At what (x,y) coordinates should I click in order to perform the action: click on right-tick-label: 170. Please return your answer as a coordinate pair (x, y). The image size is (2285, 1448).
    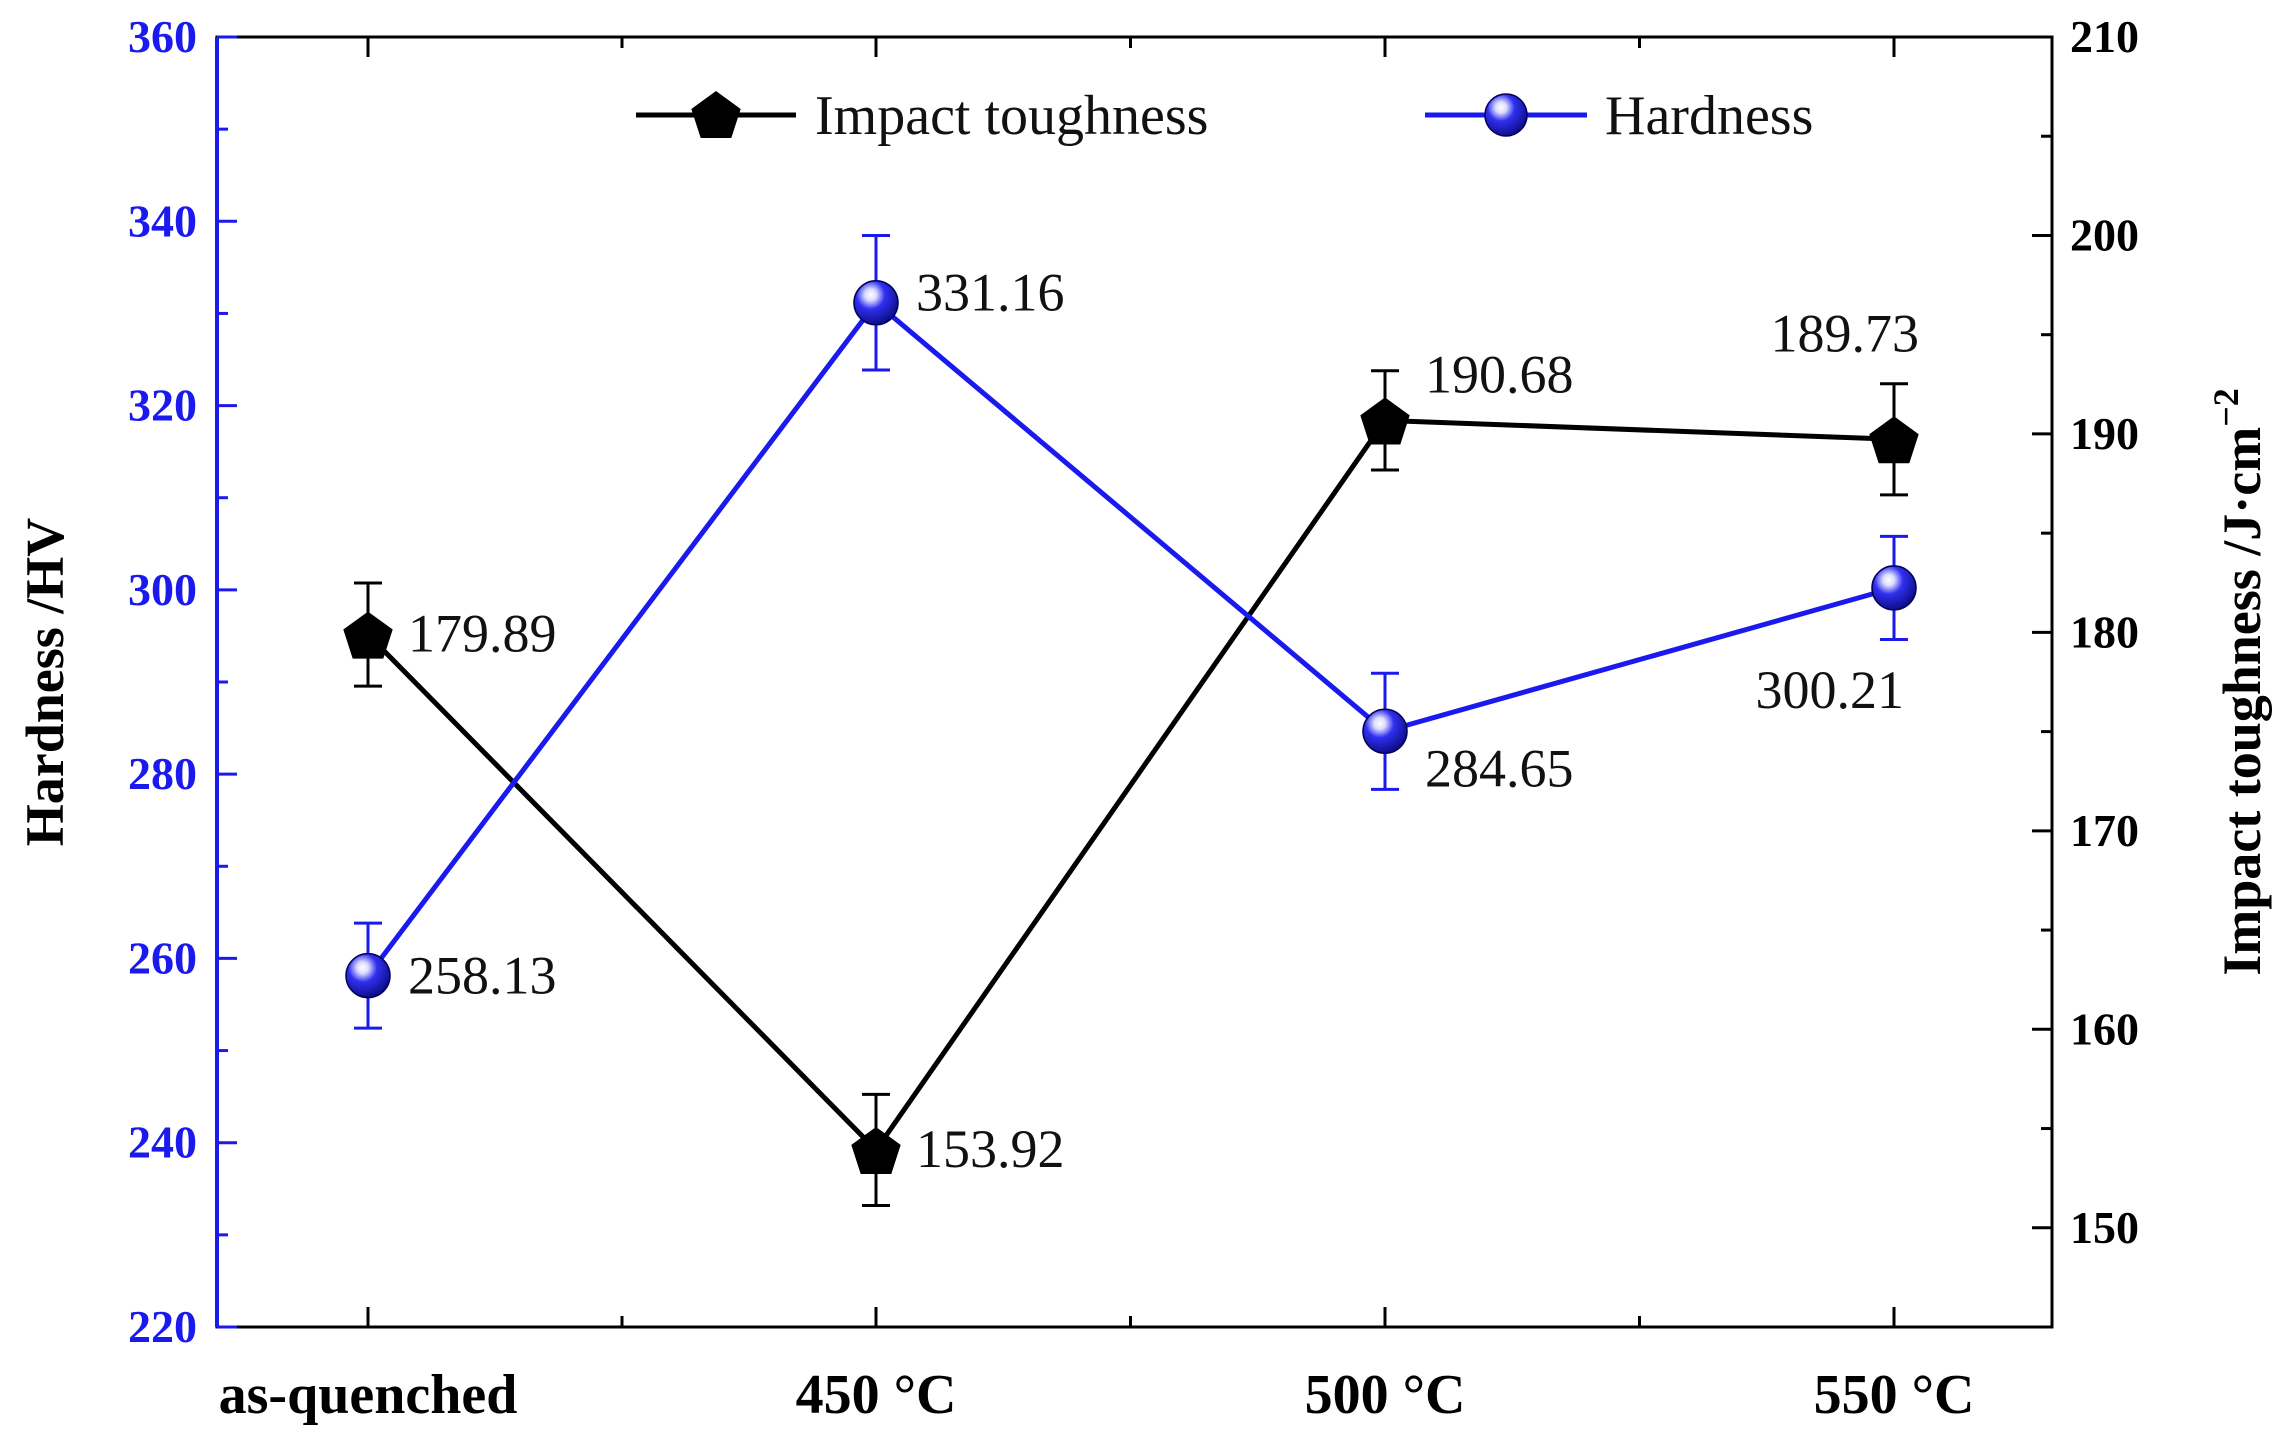
    Looking at the image, I should click on (2104, 830).